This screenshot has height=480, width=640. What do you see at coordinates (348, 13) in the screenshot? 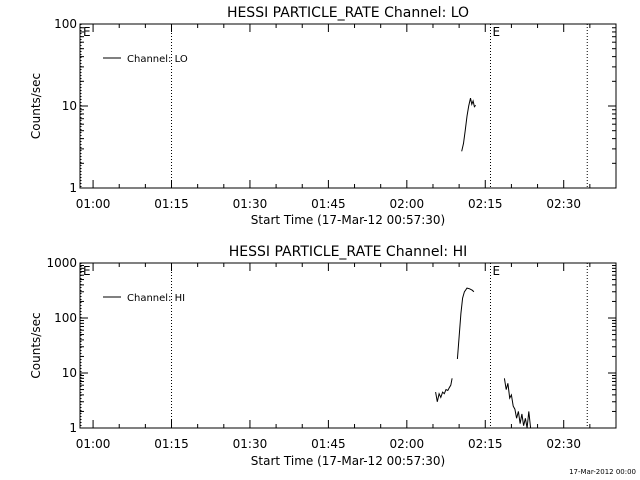
I see `chart-title: HESSI PARTICLE_RATE Channel: LO` at bounding box center [348, 13].